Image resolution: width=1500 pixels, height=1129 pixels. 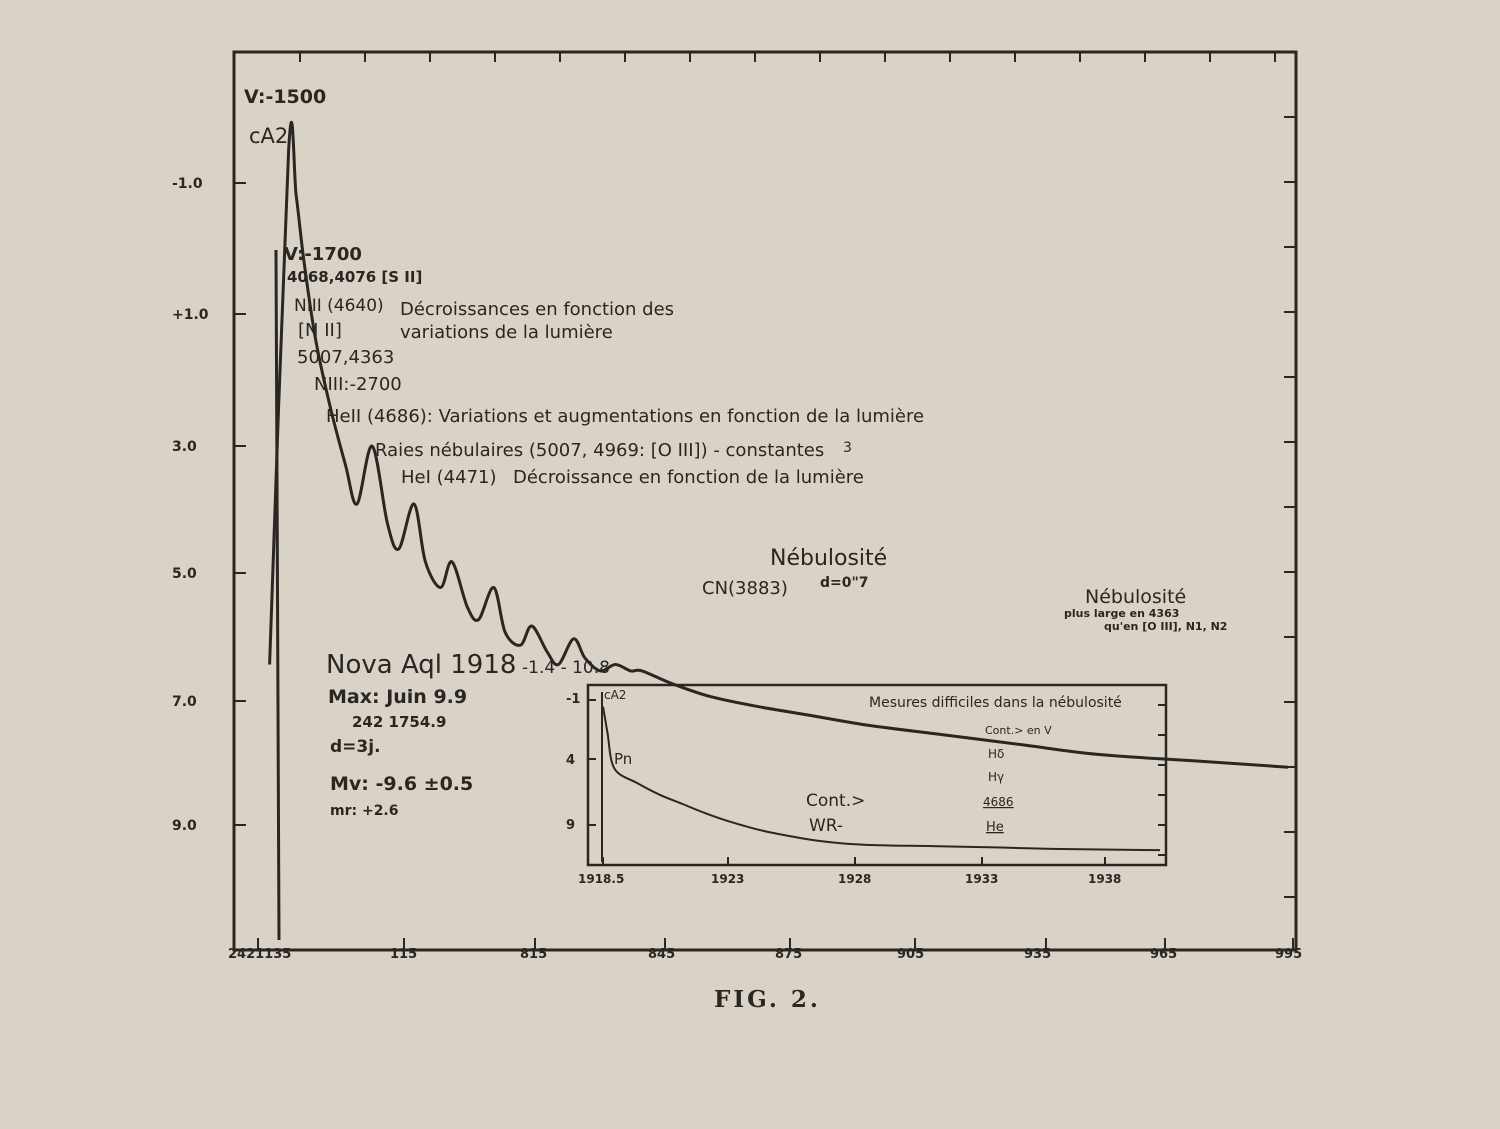 What do you see at coordinates (623, 759) in the screenshot?
I see `inset-pn: Pn` at bounding box center [623, 759].